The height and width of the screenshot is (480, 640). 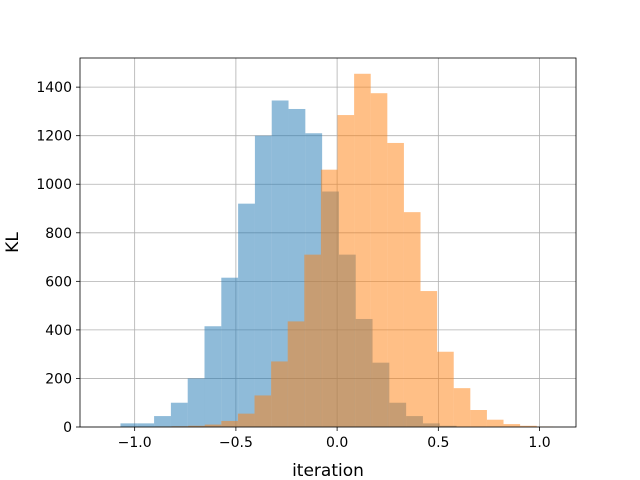 What do you see at coordinates (13, 242) in the screenshot?
I see `y-axis-label: KL` at bounding box center [13, 242].